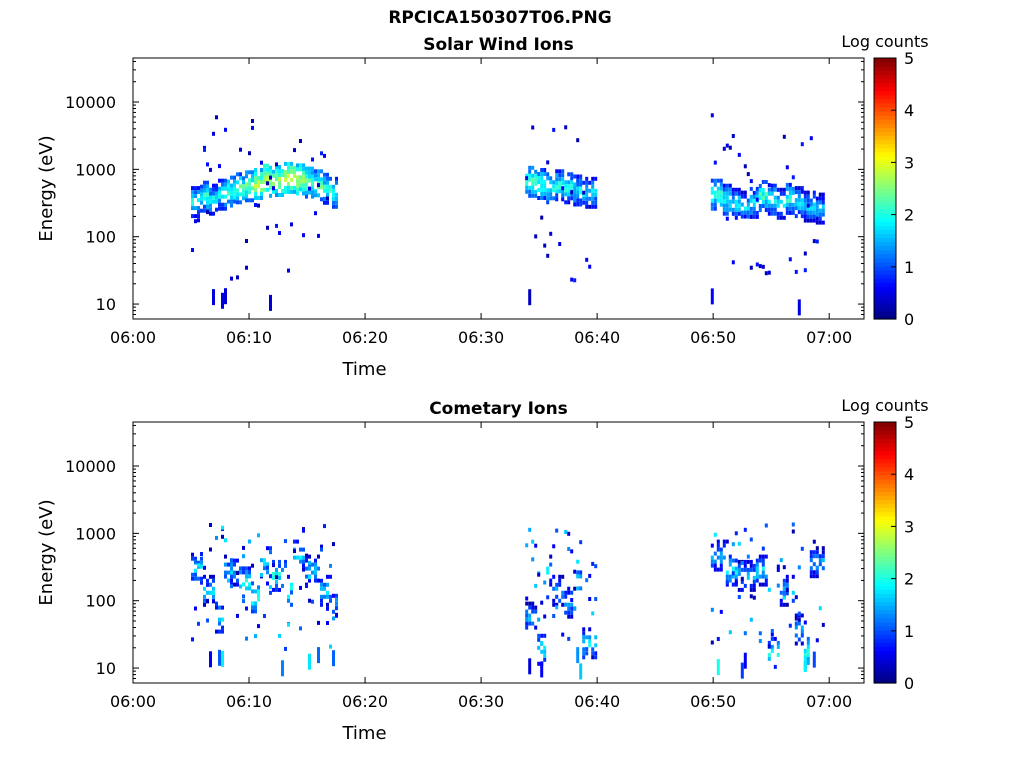 This screenshot has height=768, width=1024. What do you see at coordinates (909, 579) in the screenshot?
I see `colorbar-tick-label: 2` at bounding box center [909, 579].